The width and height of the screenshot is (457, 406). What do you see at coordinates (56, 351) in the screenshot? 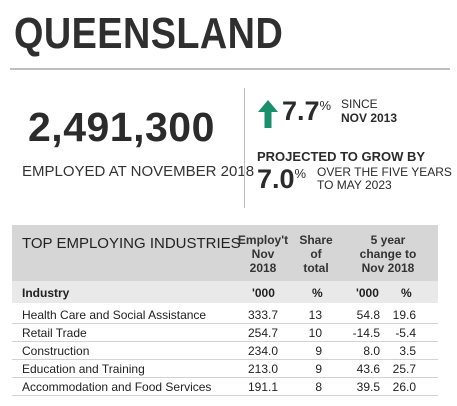
I see `row-industry: Construction` at bounding box center [56, 351].